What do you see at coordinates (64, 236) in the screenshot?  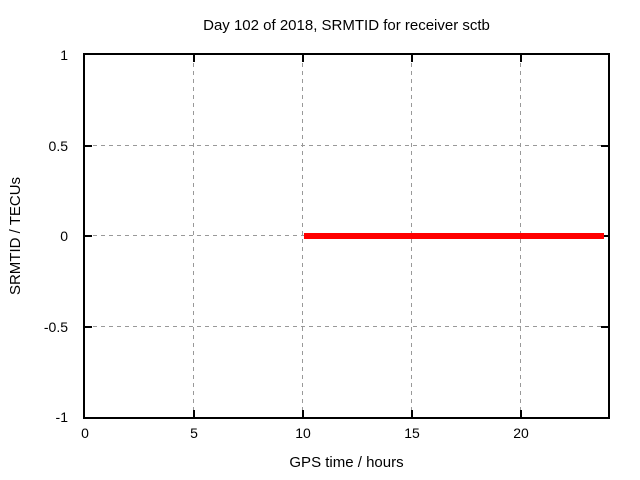 I see `y-tick-label: 0` at bounding box center [64, 236].